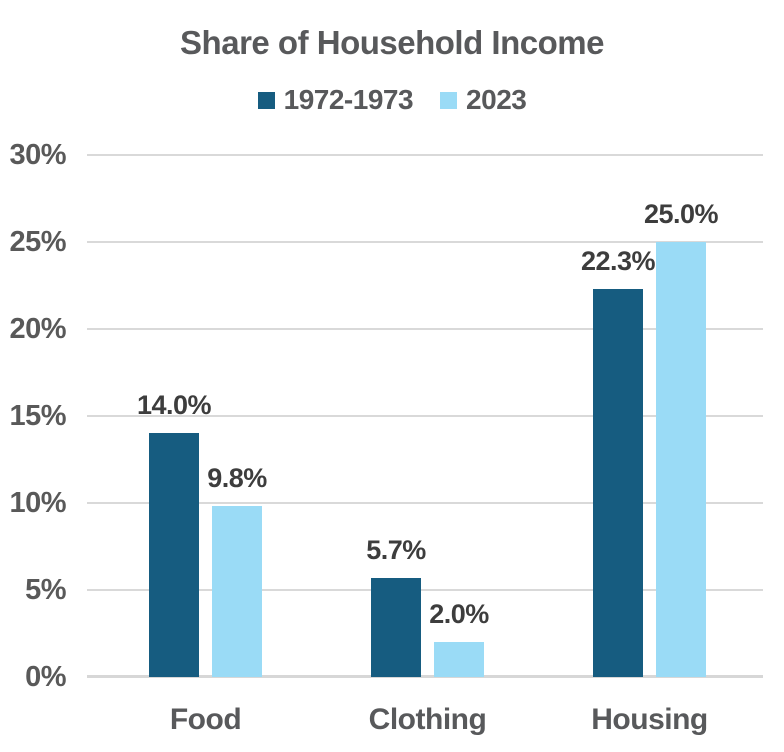 Image resolution: width=784 pixels, height=752 pixels. What do you see at coordinates (174, 405) in the screenshot?
I see `data-label-1972-1973-food: 14.0%` at bounding box center [174, 405].